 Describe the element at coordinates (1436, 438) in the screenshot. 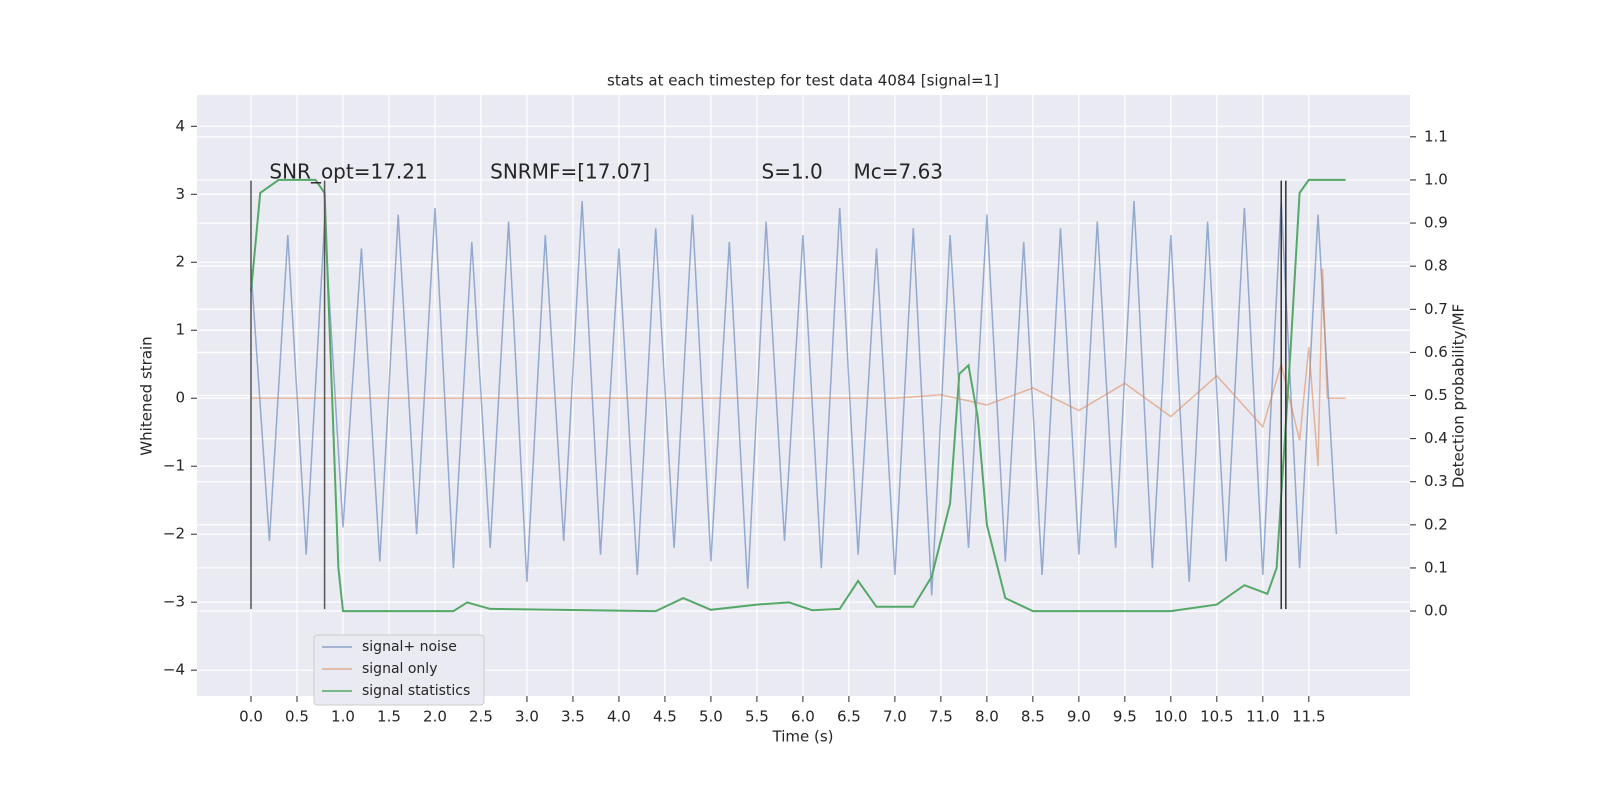

I see `y2-tick-label: 0.4` at that location.